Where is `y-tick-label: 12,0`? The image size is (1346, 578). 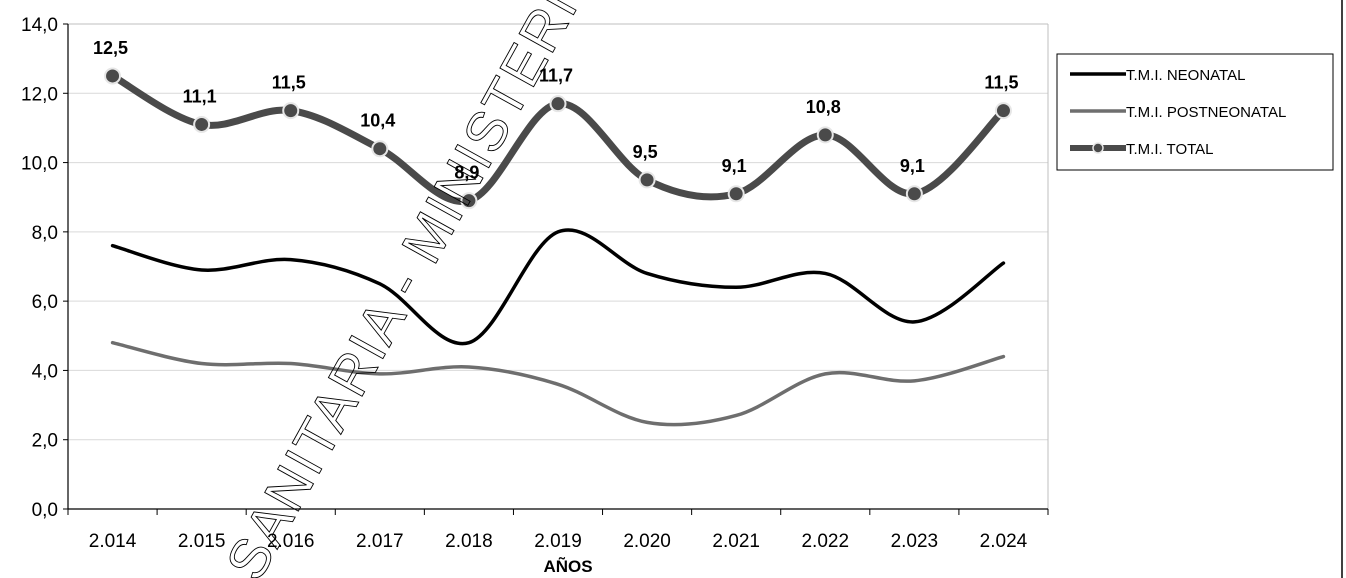 y-tick-label: 12,0 is located at coordinates (39, 94).